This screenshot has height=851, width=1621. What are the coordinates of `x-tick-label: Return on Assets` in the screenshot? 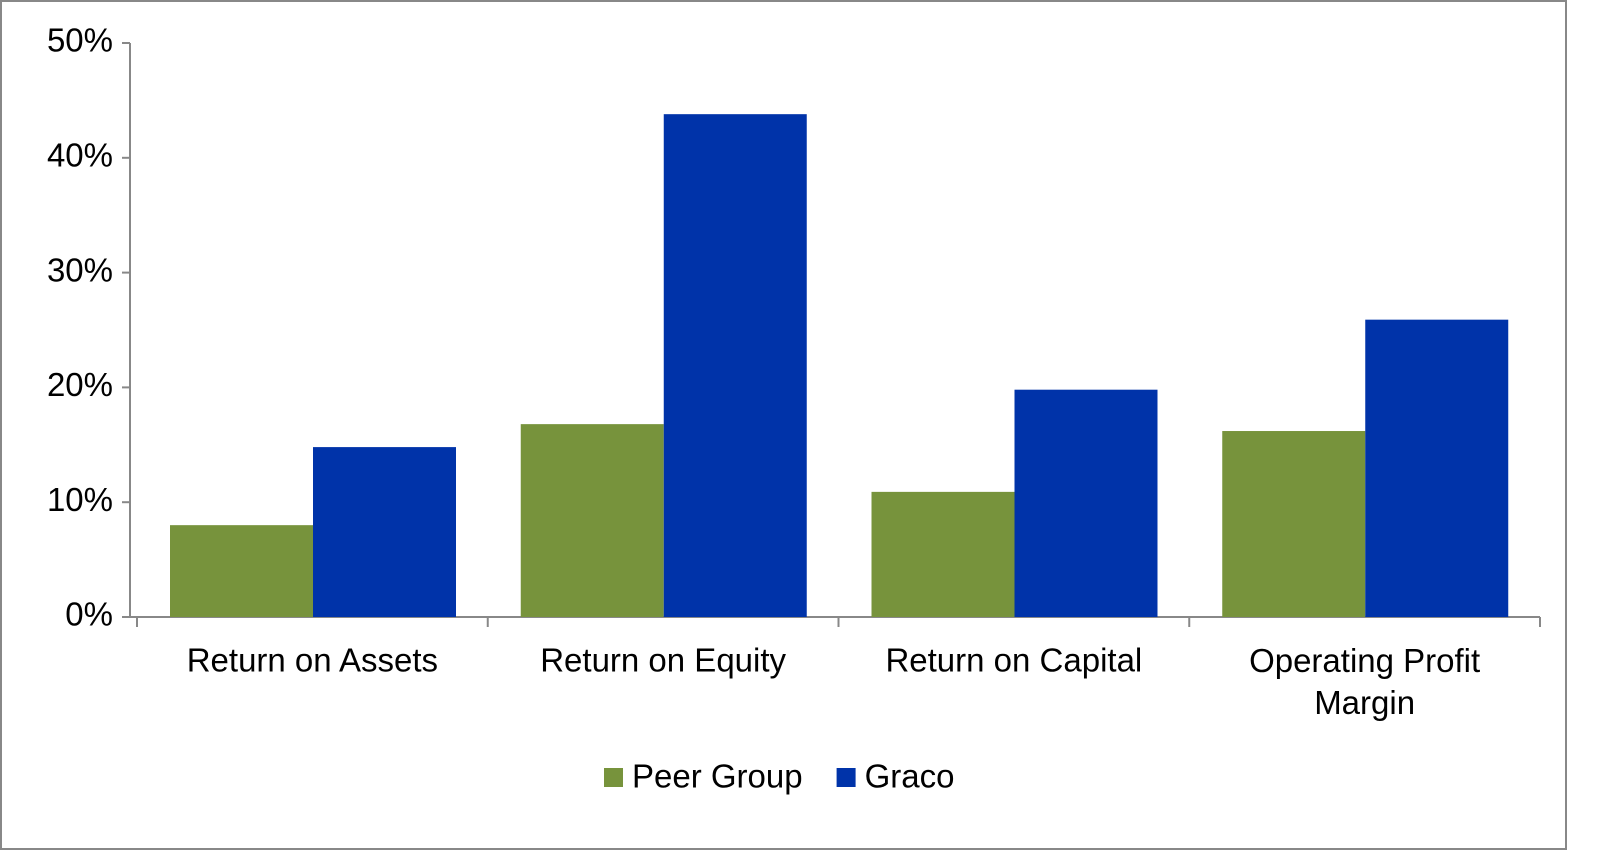 It's located at (312, 660).